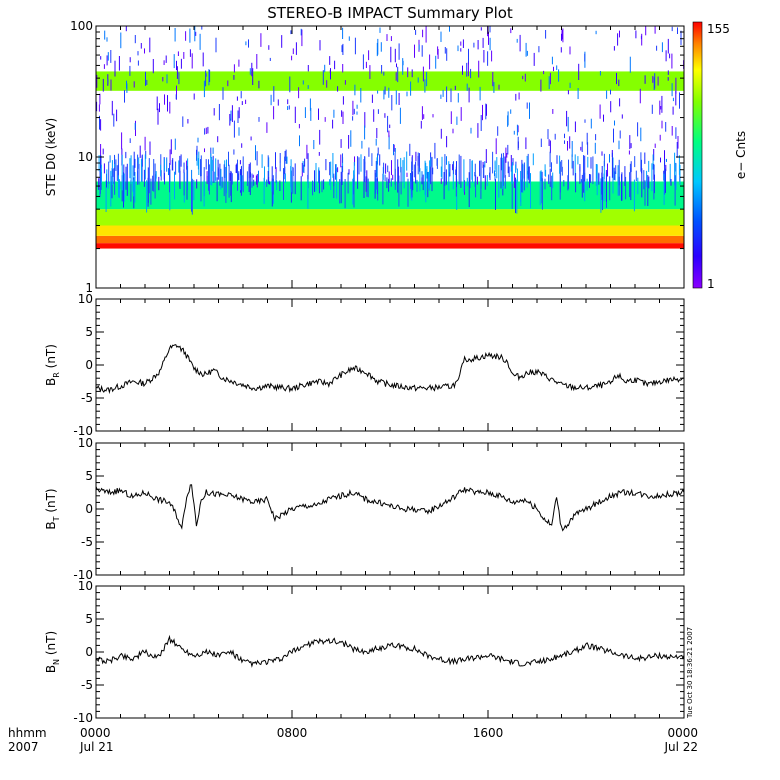 Image resolution: width=780 pixels, height=780 pixels. I want to click on panel-frame, so click(390, 509).